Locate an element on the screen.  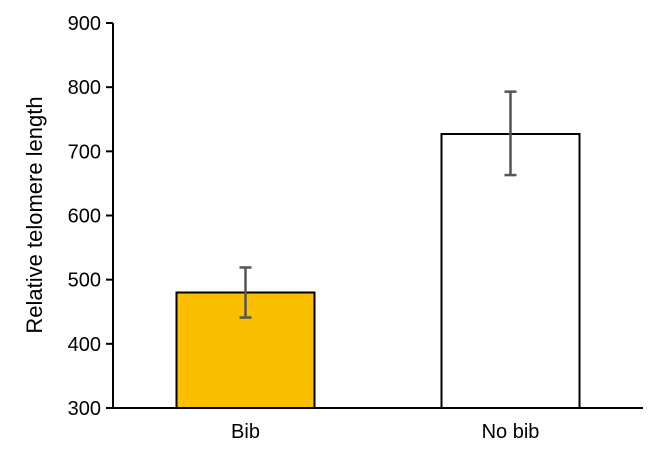
y-axis-ticks: 300 400 500 600 700 800 900 is located at coordinates (90, 216).